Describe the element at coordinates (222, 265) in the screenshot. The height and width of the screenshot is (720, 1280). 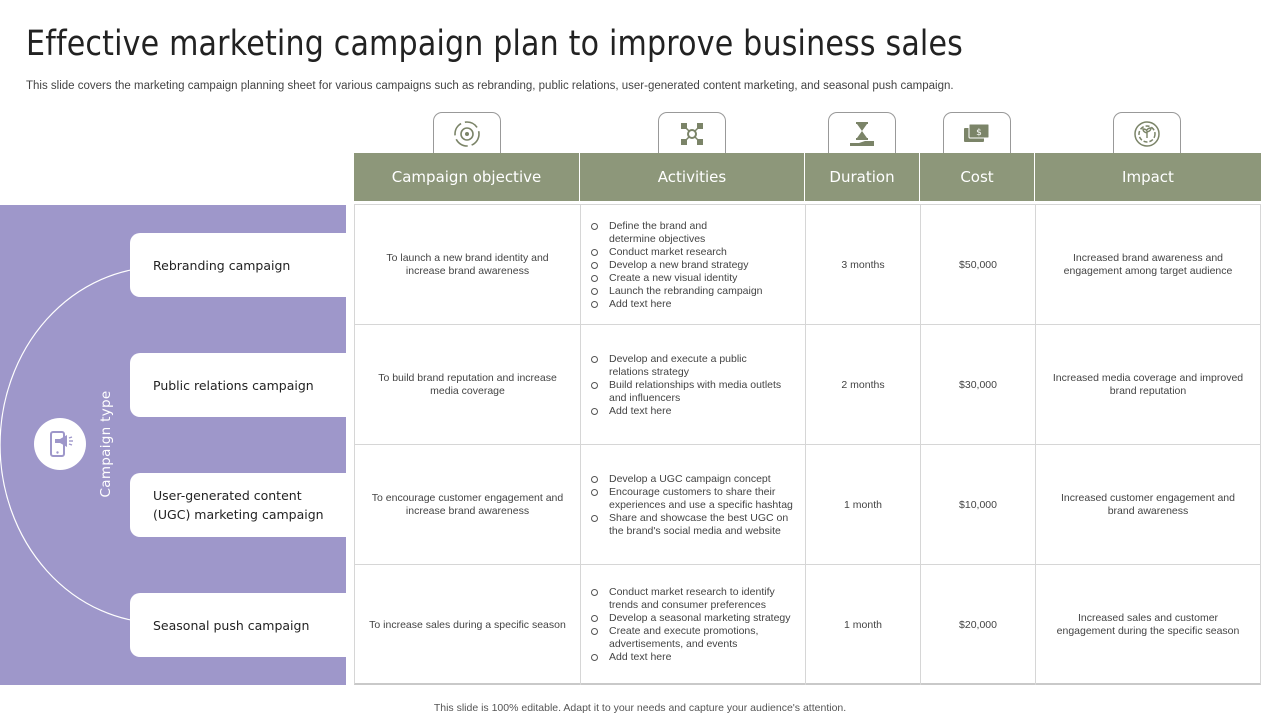
I see `campaign-name: Rebranding campaign` at that location.